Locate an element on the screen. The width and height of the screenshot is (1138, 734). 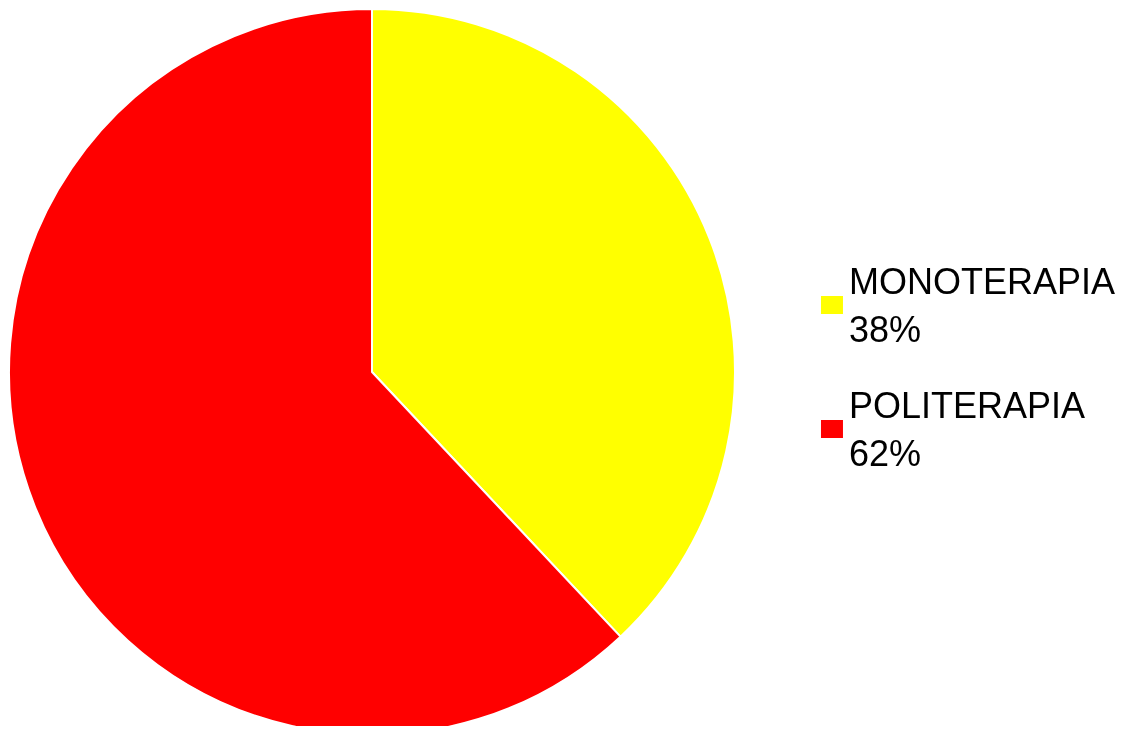
legend-label: MONOTERAPIA is located at coordinates (981, 281).